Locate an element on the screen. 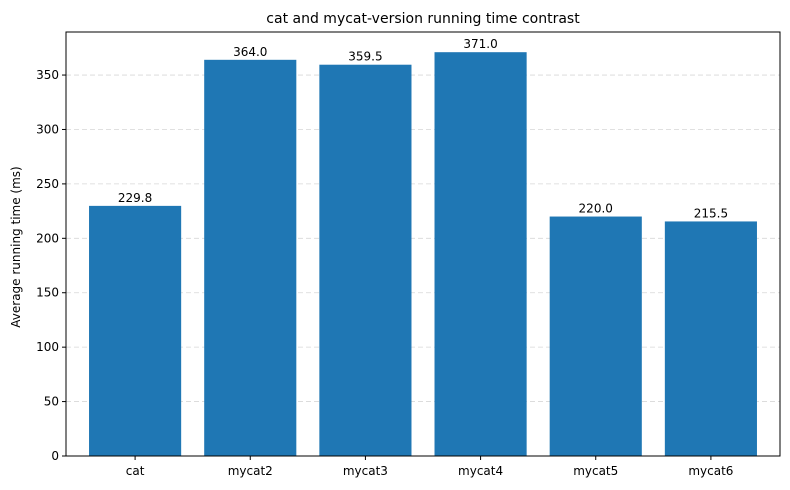 This screenshot has height=490, width=790. y-tick-label: 200 is located at coordinates (47, 238).